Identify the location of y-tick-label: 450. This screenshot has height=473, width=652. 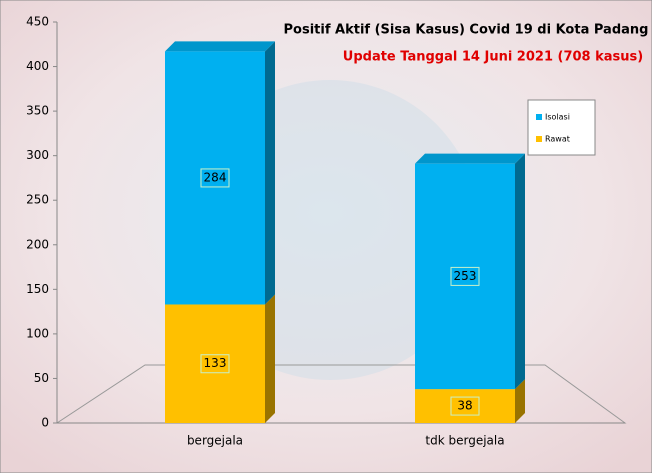
(37, 22).